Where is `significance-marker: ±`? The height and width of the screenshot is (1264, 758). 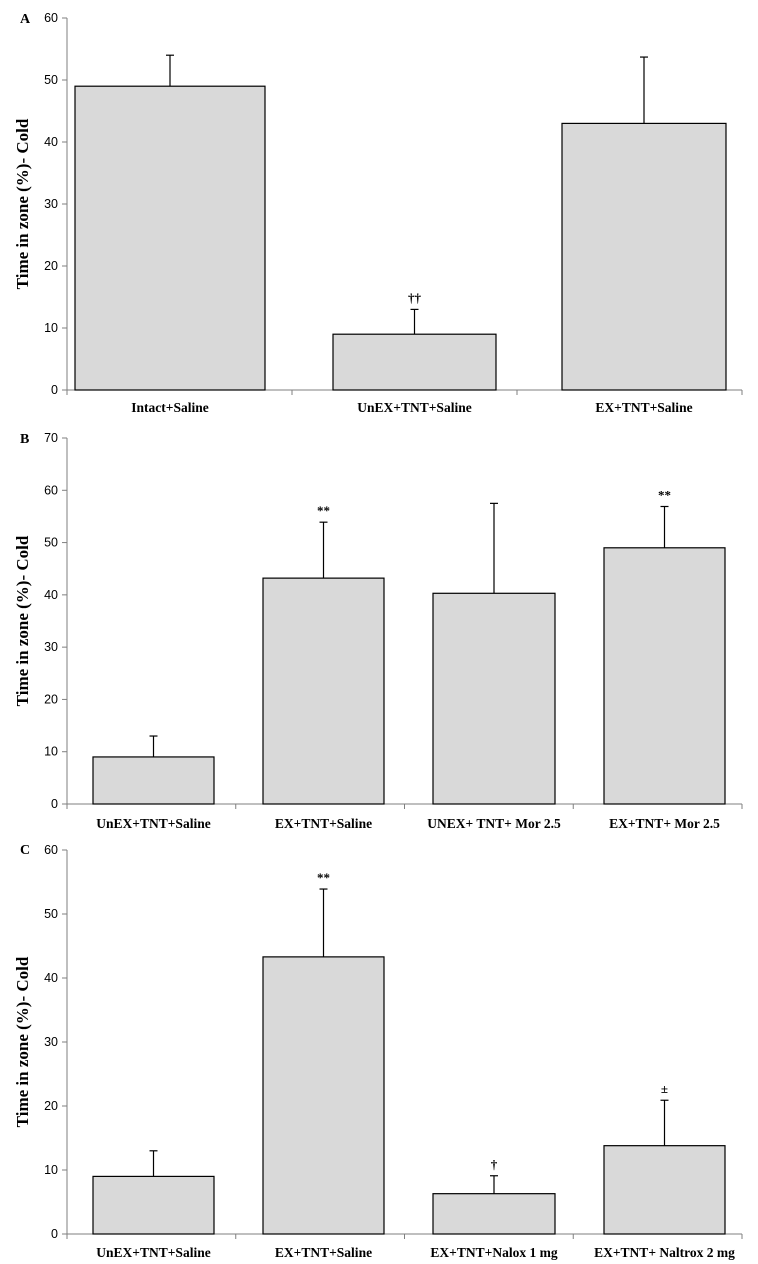 significance-marker: ± is located at coordinates (664, 1088).